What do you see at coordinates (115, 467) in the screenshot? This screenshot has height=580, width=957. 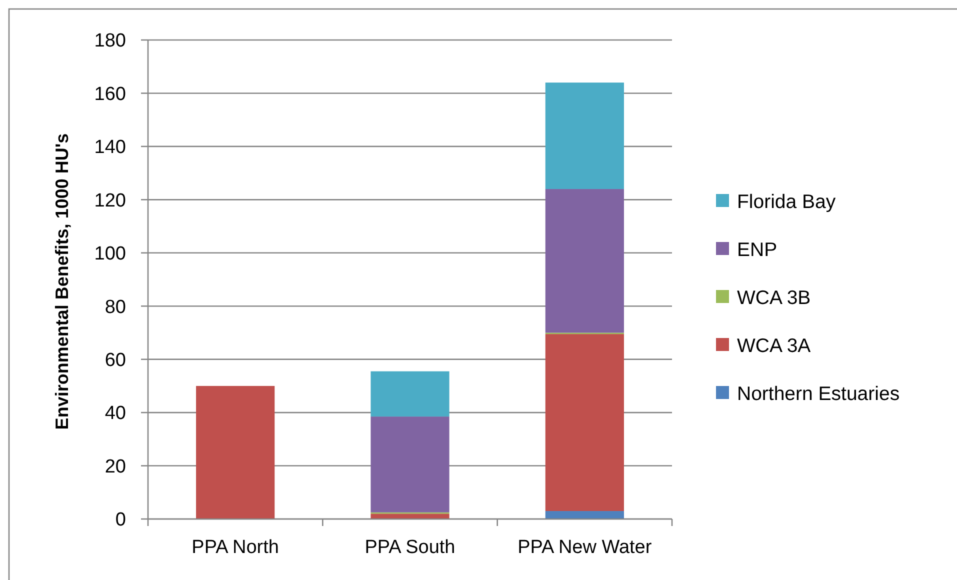 I see `y-tick-label: 20` at bounding box center [115, 467].